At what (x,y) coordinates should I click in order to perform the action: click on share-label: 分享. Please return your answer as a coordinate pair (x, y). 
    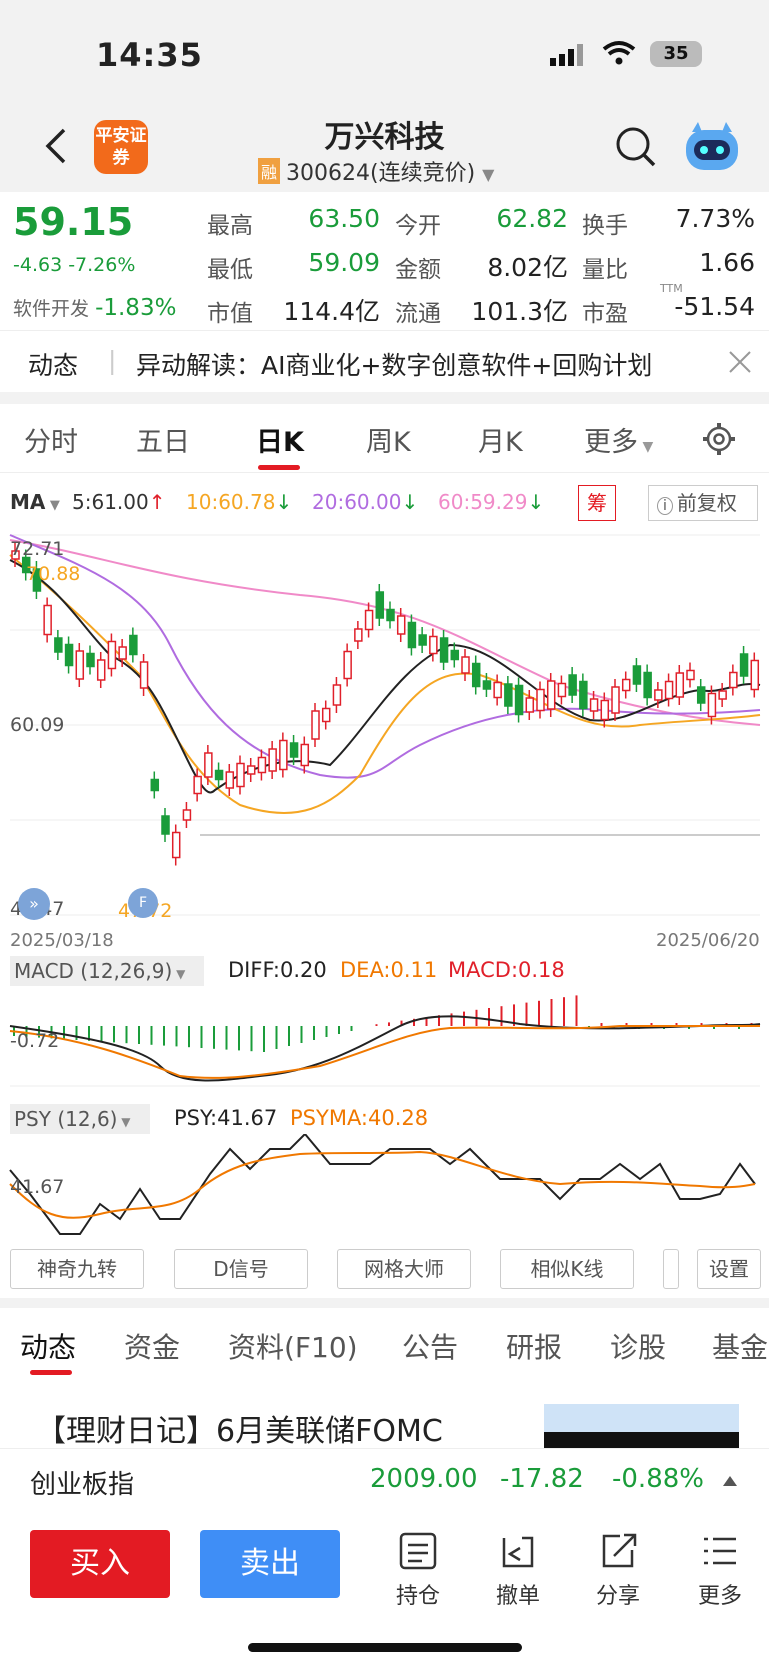
    Looking at the image, I should click on (617, 1596).